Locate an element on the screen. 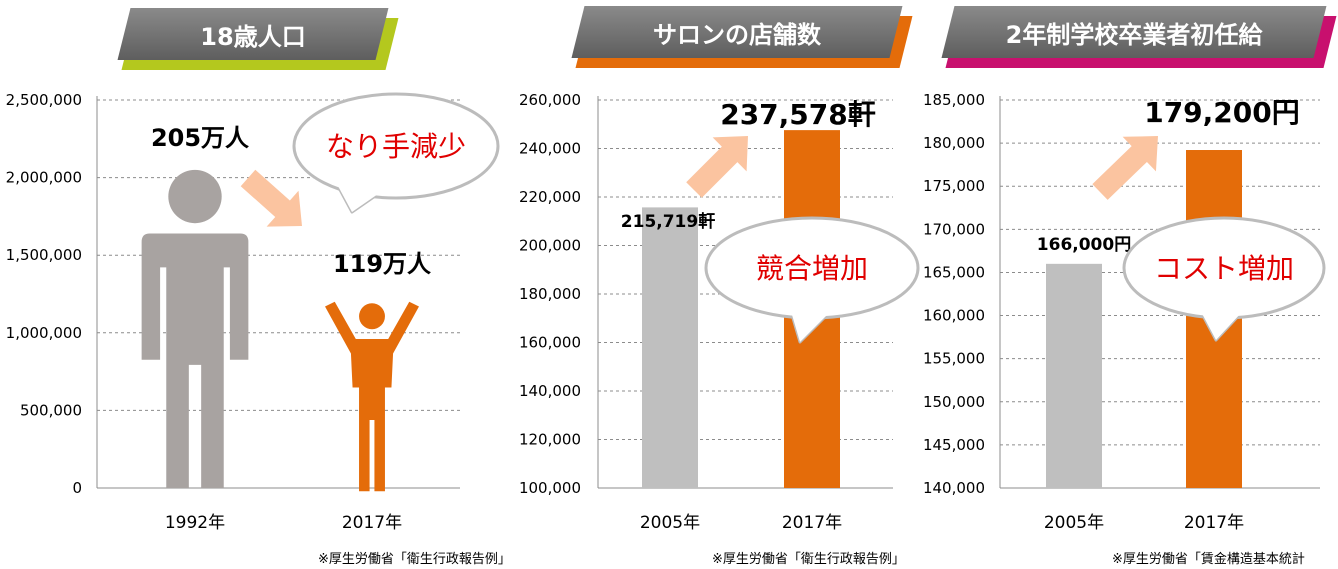 This screenshot has width=1338, height=569. up-arrow-salons-shape is located at coordinates (717, 167).